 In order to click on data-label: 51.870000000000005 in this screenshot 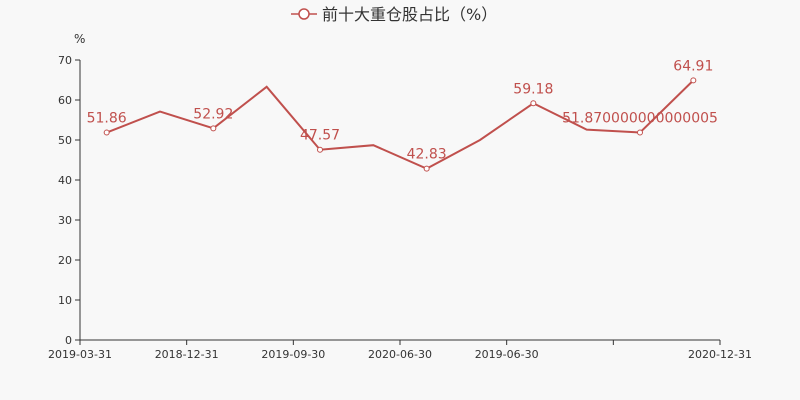, I will do `click(640, 119)`.